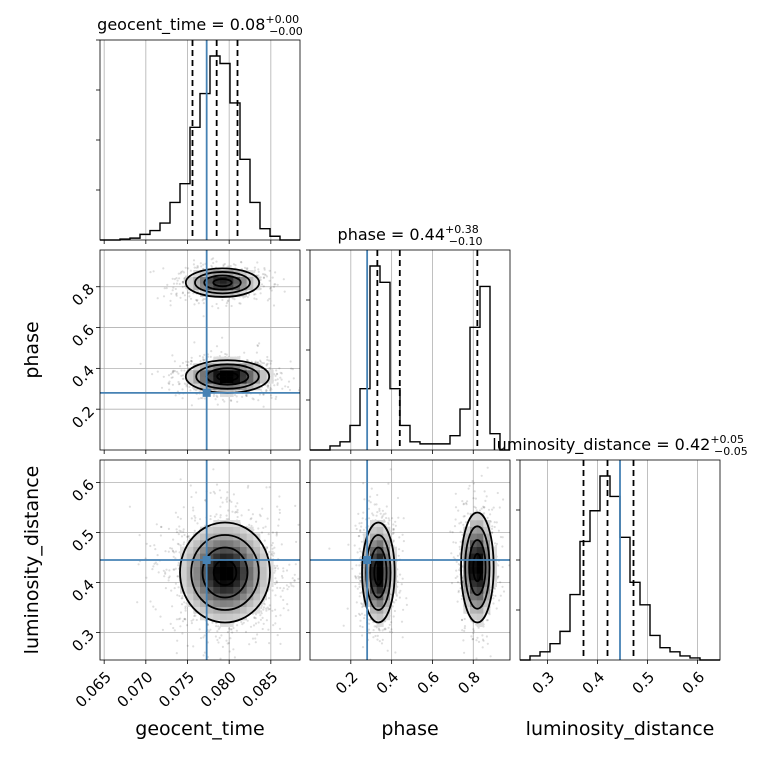 This screenshot has width=760, height=760. I want to click on panel-frame, so click(410, 350).